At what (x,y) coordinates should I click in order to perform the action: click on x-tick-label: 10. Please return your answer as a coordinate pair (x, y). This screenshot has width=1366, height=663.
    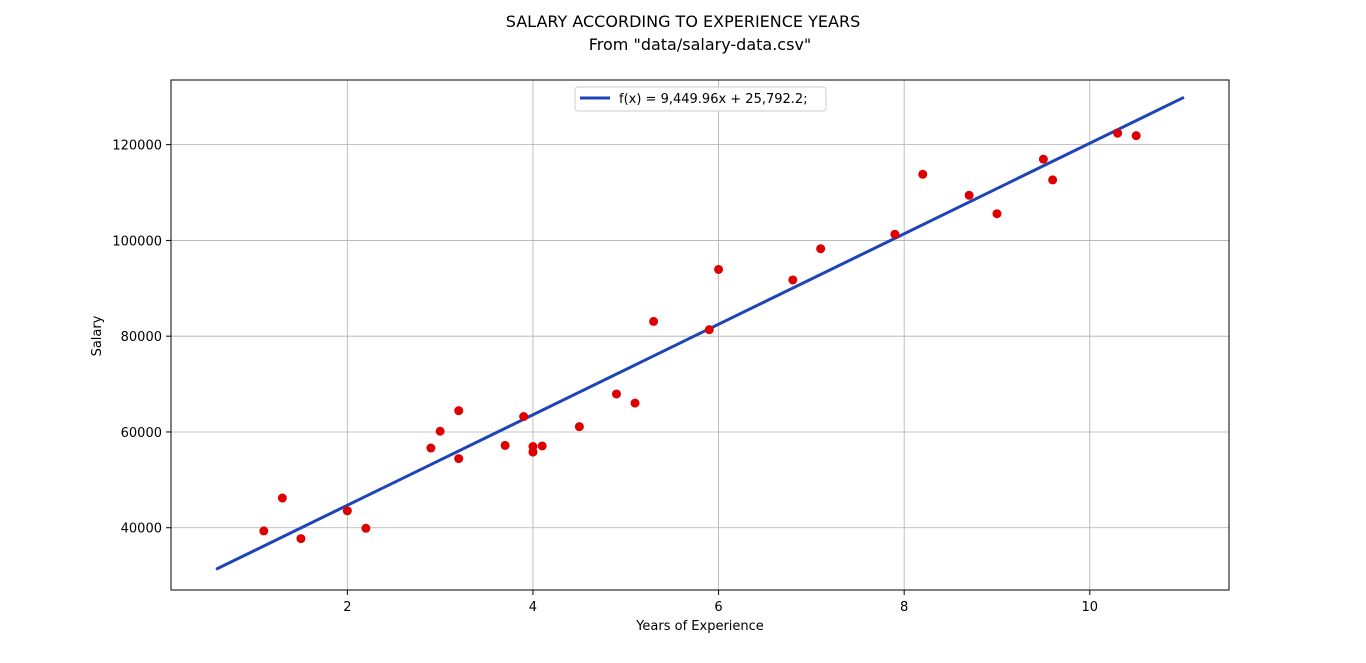
    Looking at the image, I should click on (1090, 607).